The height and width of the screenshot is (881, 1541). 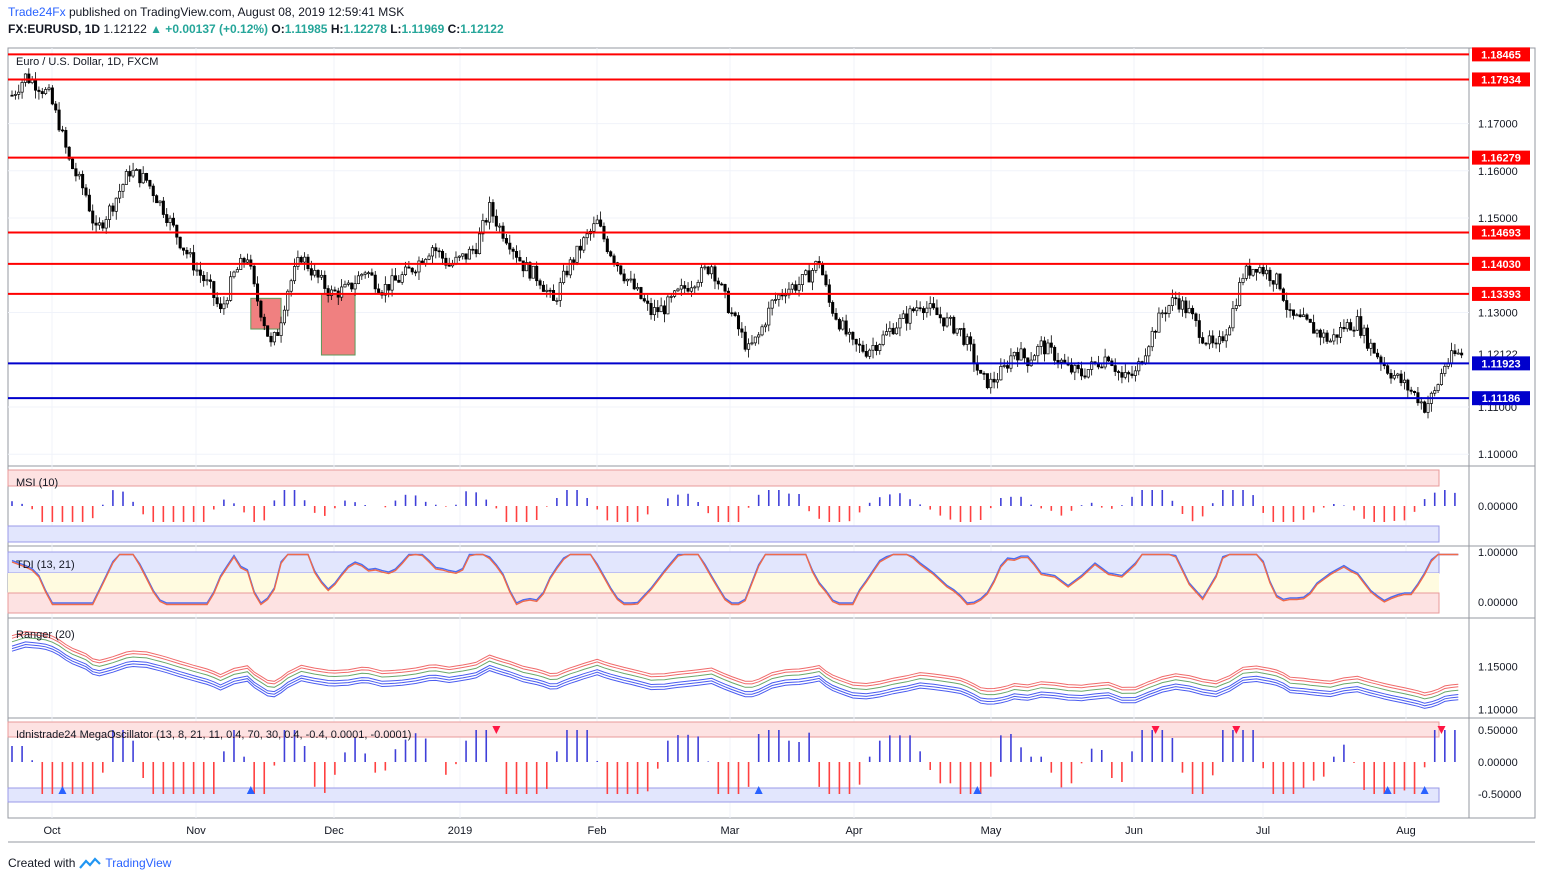 What do you see at coordinates (1501, 54) in the screenshot?
I see `resistance-price-tag` at bounding box center [1501, 54].